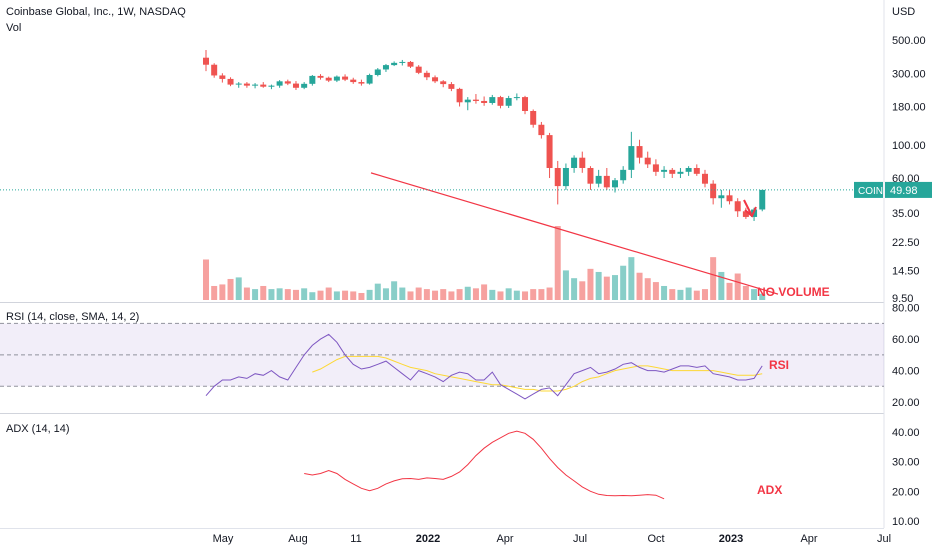 The width and height of the screenshot is (932, 550). Describe the element at coordinates (298, 539) in the screenshot. I see `time-tick-label: Aug` at that location.